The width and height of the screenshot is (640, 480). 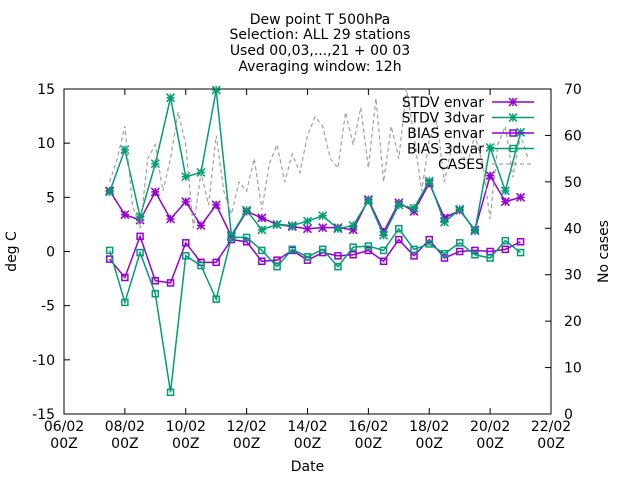 What do you see at coordinates (568, 415) in the screenshot?
I see `y2-tick-label: 0` at bounding box center [568, 415].